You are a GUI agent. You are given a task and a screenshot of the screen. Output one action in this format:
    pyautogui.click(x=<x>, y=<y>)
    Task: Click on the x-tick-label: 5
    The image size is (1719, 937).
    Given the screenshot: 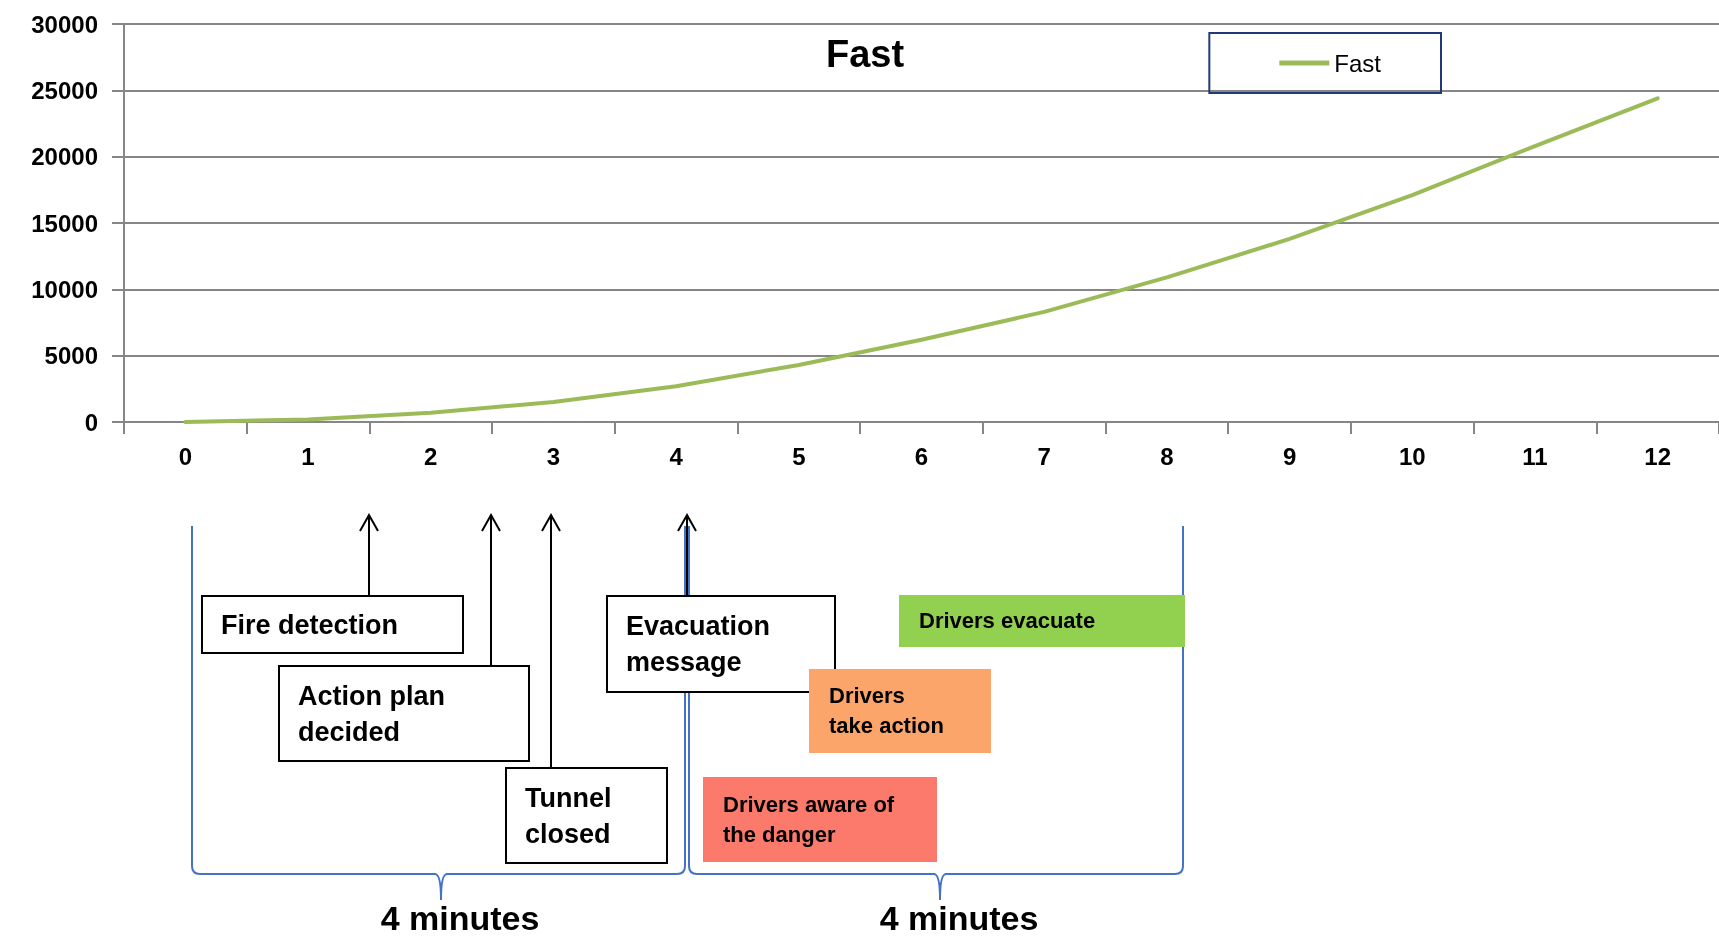 What is the action you would take?
    pyautogui.click(x=799, y=456)
    